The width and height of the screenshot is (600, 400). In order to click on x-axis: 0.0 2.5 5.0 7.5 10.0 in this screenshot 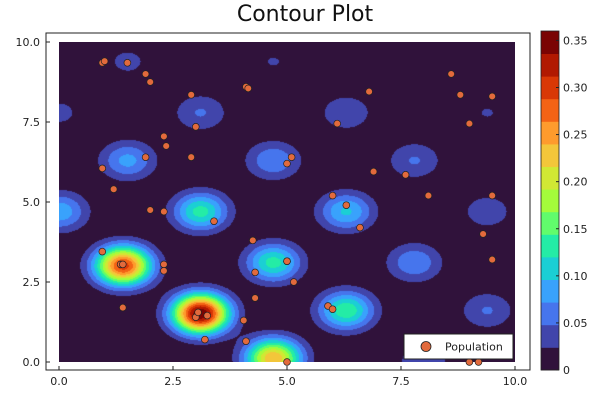, I will do `click(288, 377)`.